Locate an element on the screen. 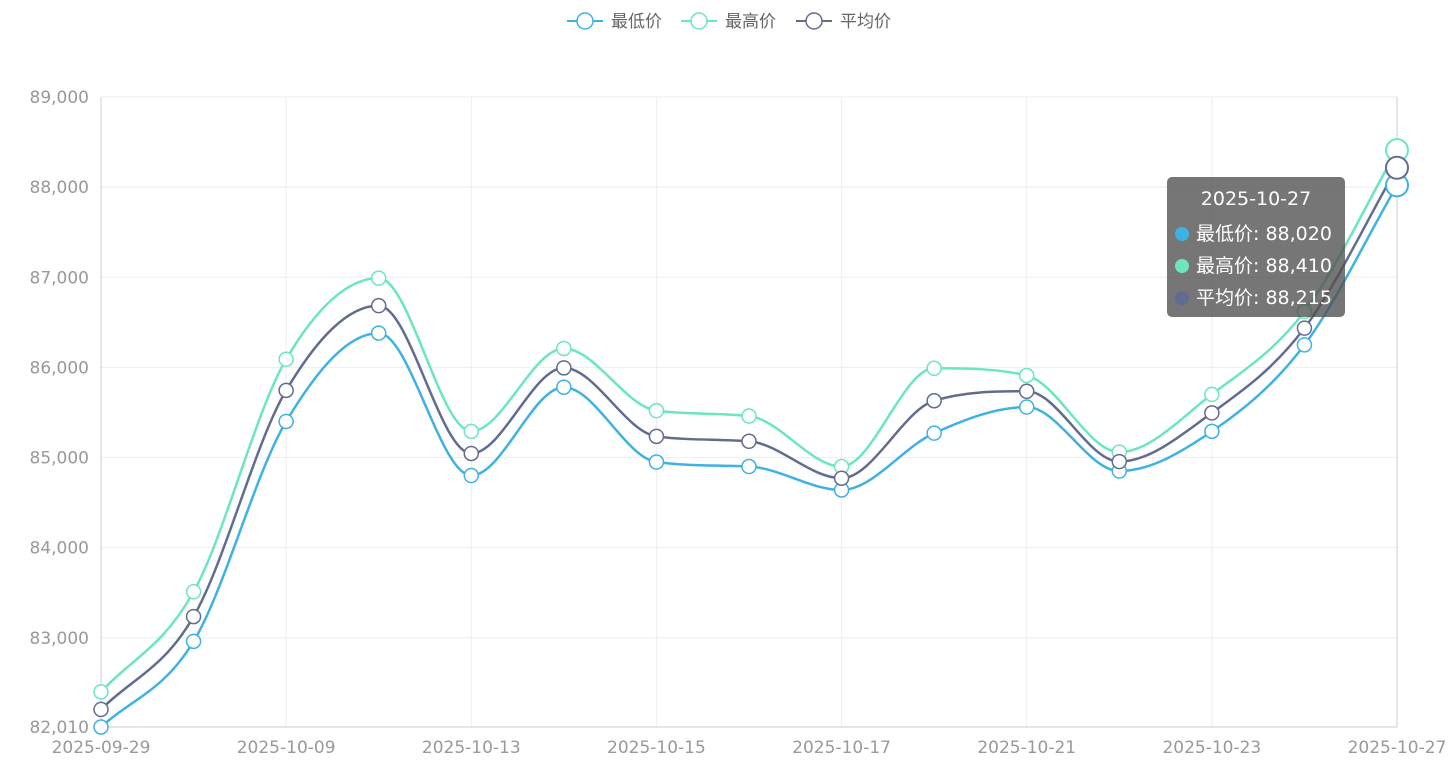 The width and height of the screenshot is (1451, 768). x-tick-label: 2025-09-29 is located at coordinates (101, 748).